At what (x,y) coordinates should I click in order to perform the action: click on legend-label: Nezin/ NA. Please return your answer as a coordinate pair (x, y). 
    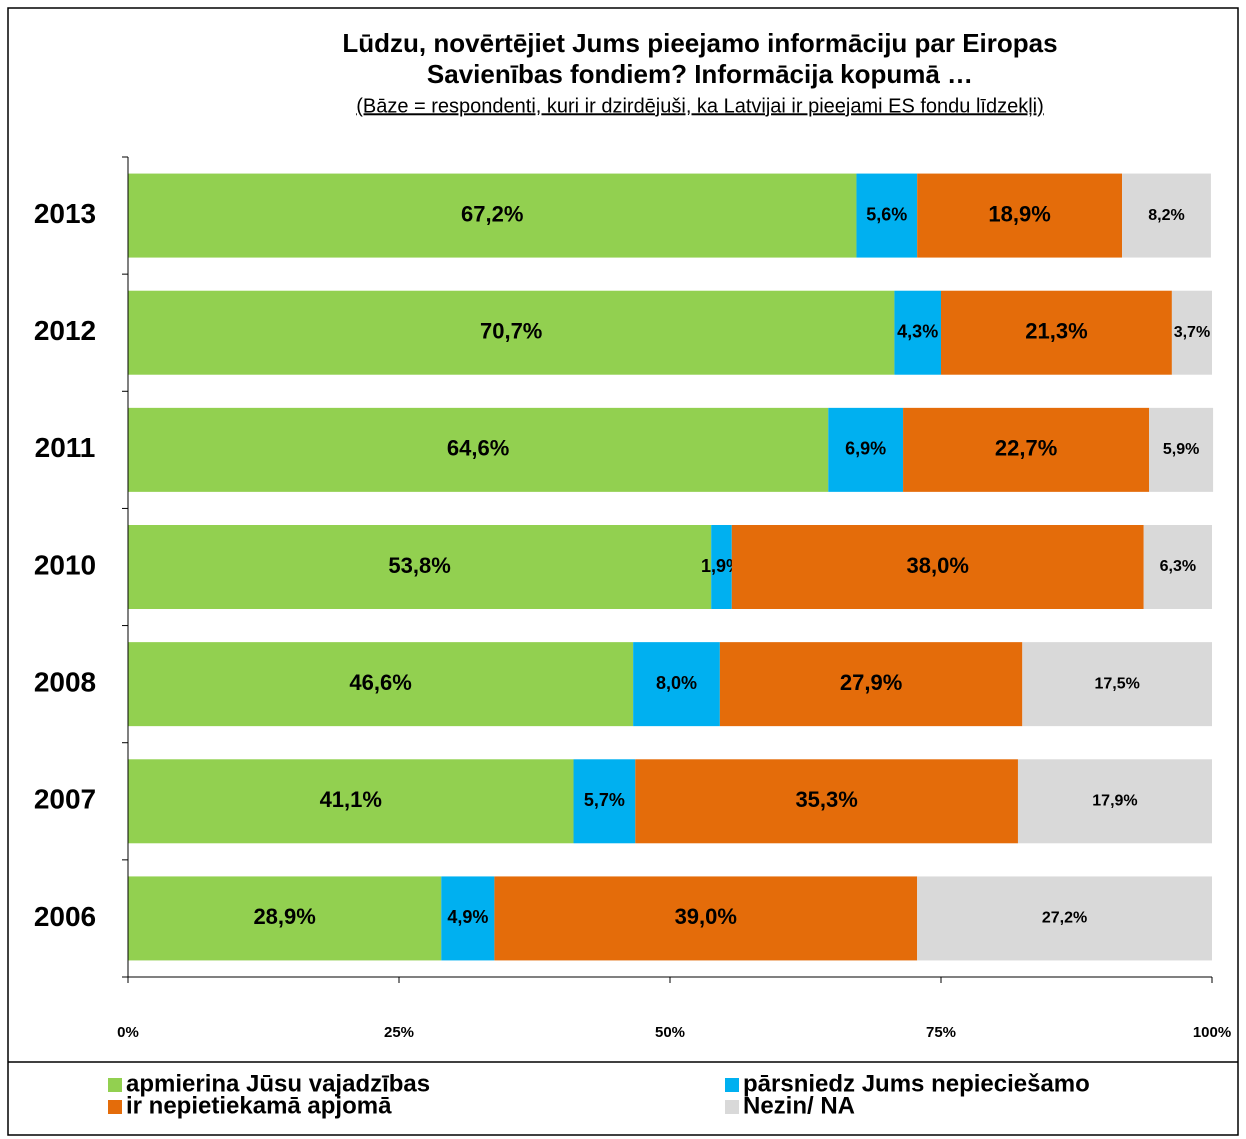
    Looking at the image, I should click on (799, 1105).